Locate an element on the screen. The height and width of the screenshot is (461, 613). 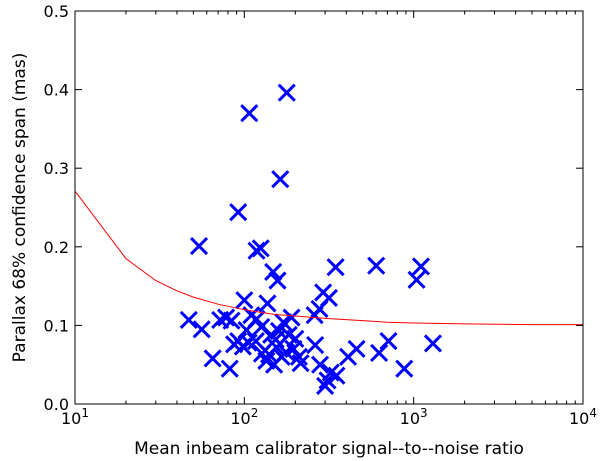
y-axis-label: Parallax 68% confidence span (mas) is located at coordinates (20, 208).